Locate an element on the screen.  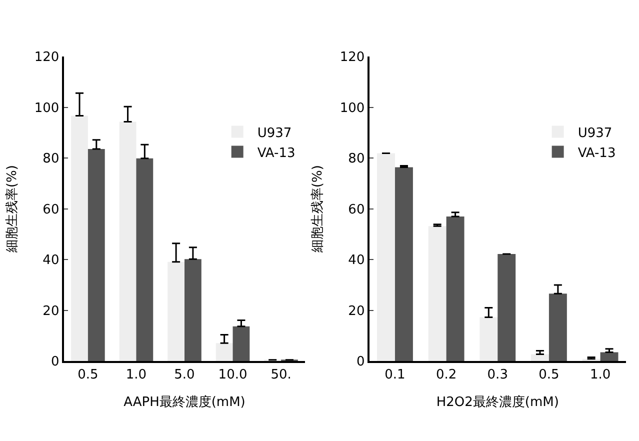
x-tick-label: 0.3 is located at coordinates (497, 375).